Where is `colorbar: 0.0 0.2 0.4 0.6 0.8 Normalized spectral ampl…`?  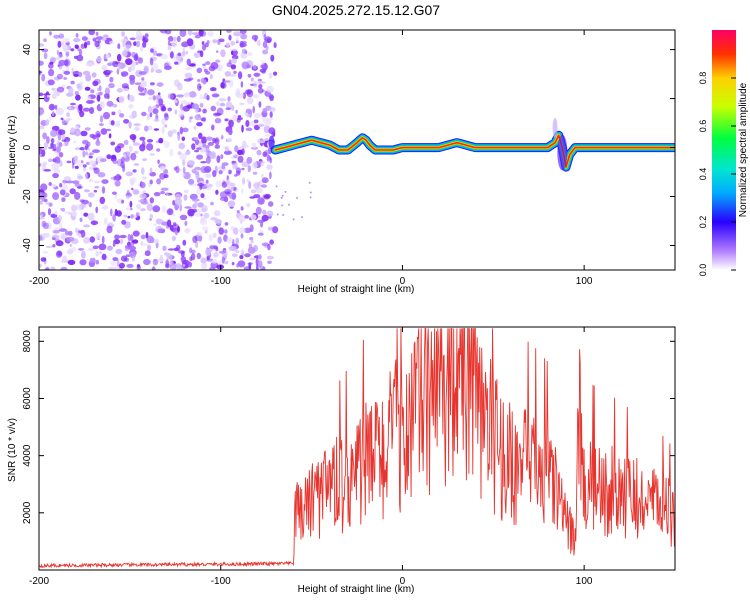 colorbar: 0.0 0.2 0.4 0.6 0.8 Normalized spectral ampl… is located at coordinates (723, 153).